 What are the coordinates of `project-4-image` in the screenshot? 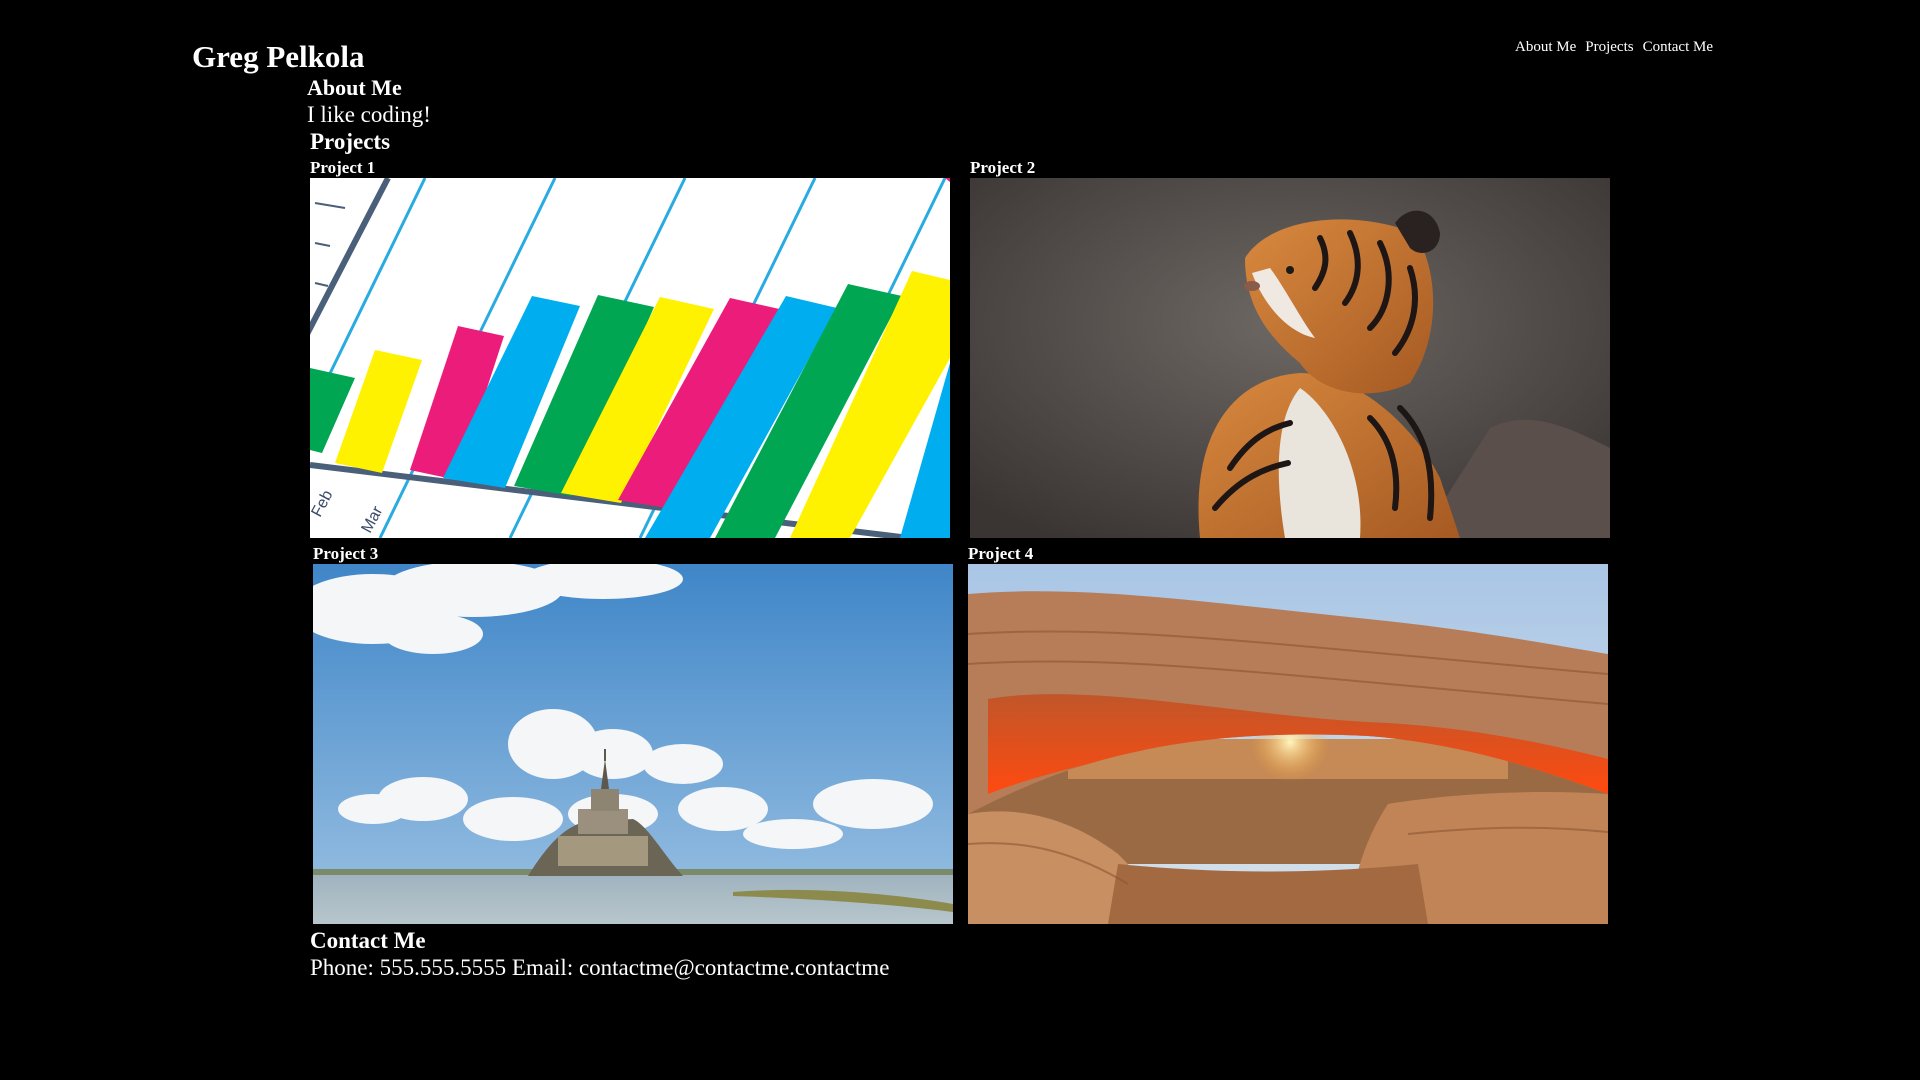 It's located at (1288, 744).